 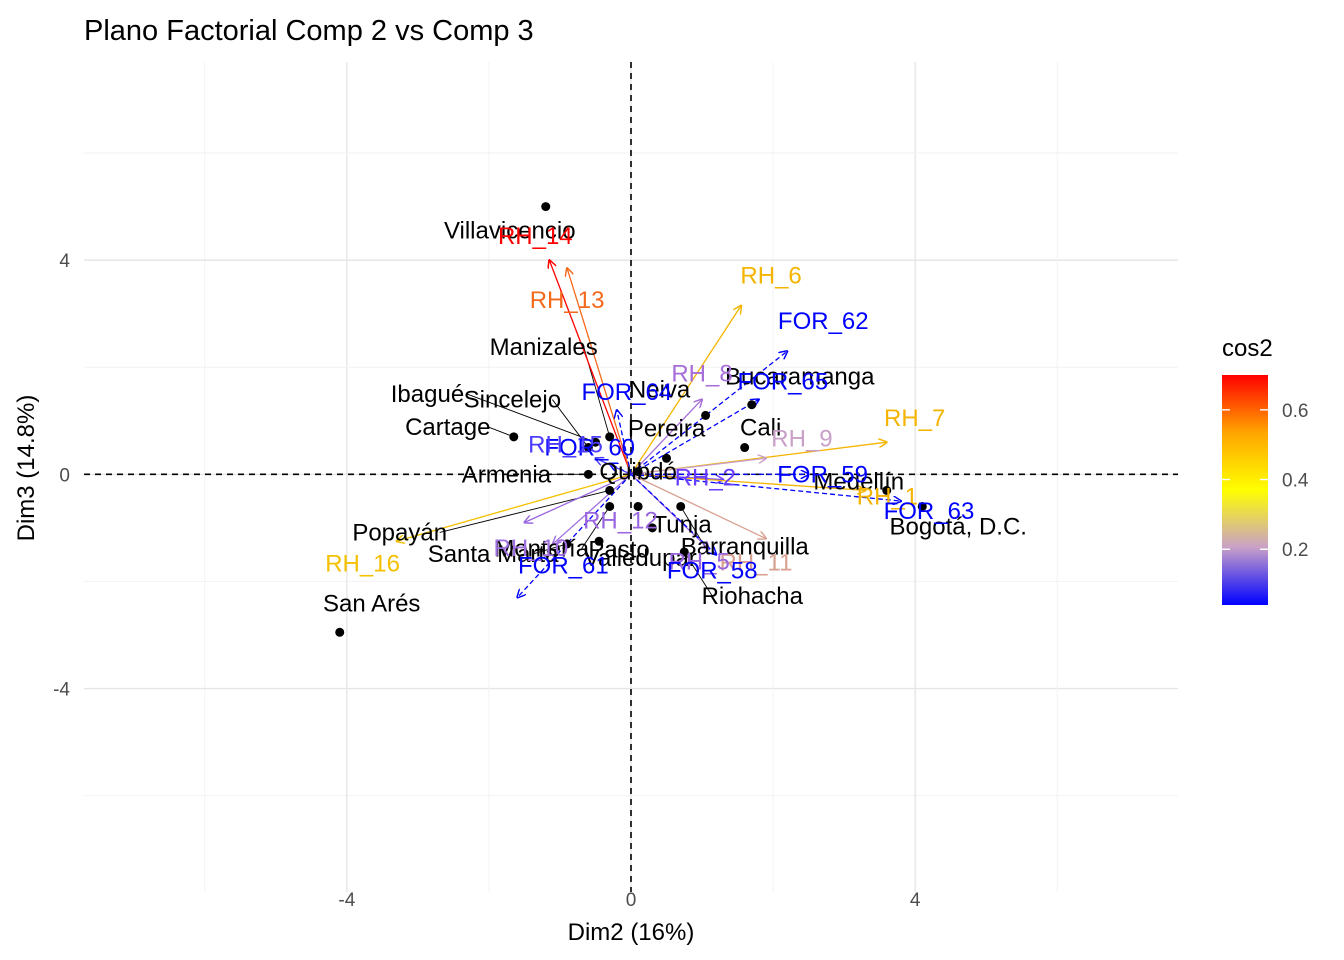 I want to click on variable-label: FOR_62, so click(x=823, y=321).